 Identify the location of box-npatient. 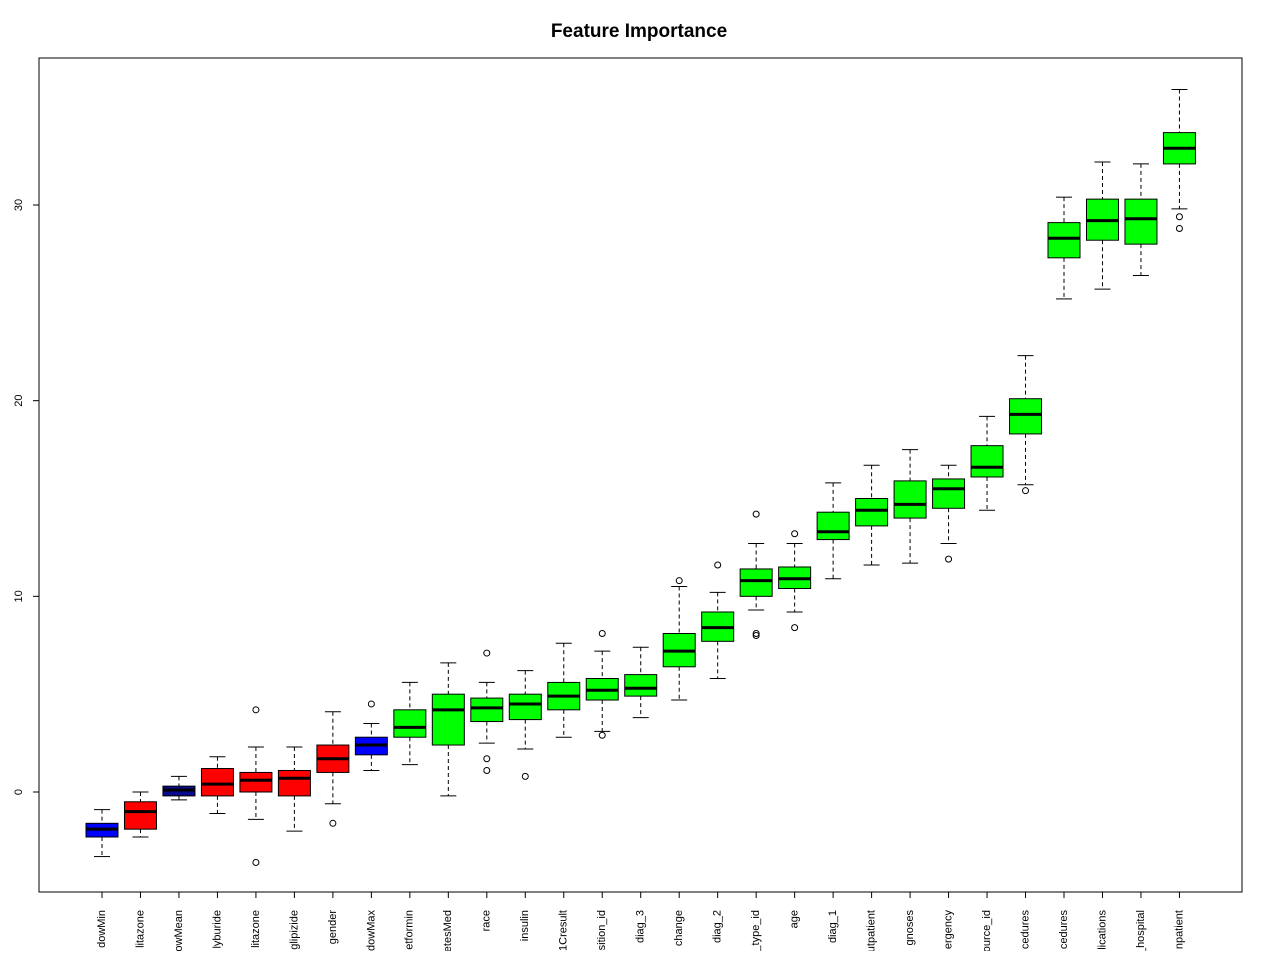
(1179, 160).